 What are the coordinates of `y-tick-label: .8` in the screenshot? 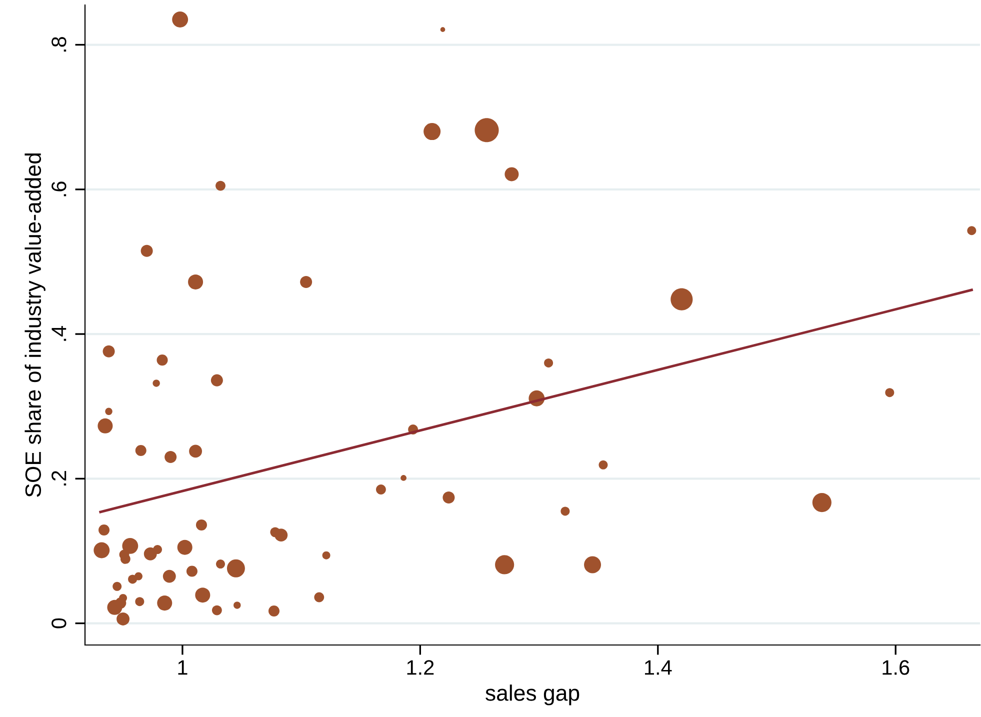 It's located at (59, 44).